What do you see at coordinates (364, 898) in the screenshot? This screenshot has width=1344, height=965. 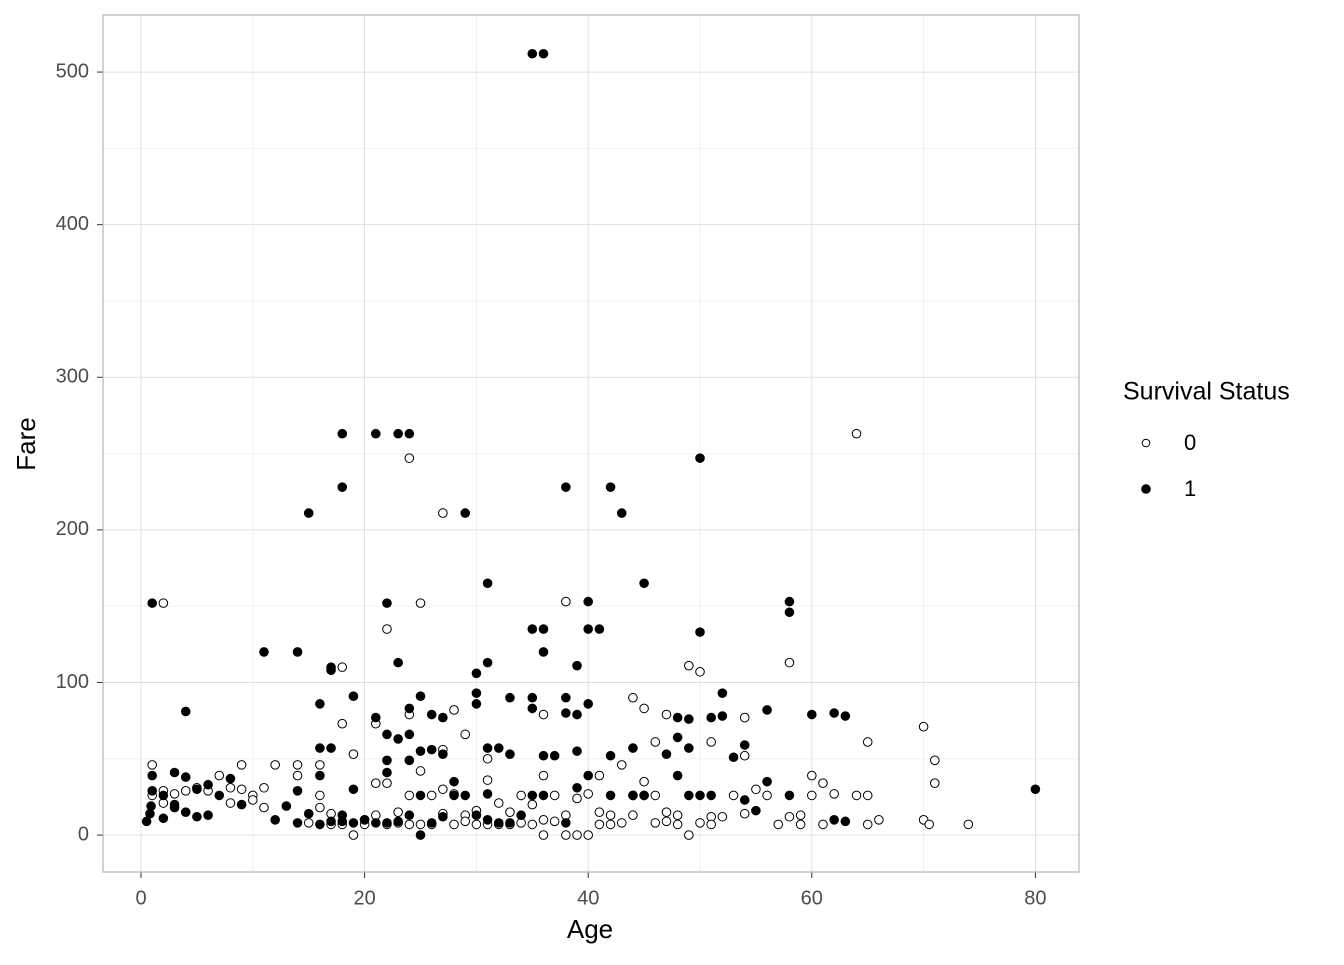 I see `x-tick-label: 20` at bounding box center [364, 898].